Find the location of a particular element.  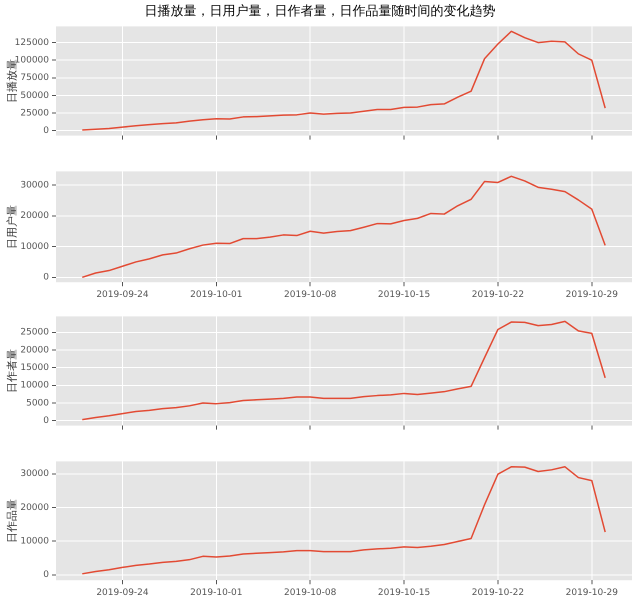

y-axis-title: 日作品量 is located at coordinates (11, 520).